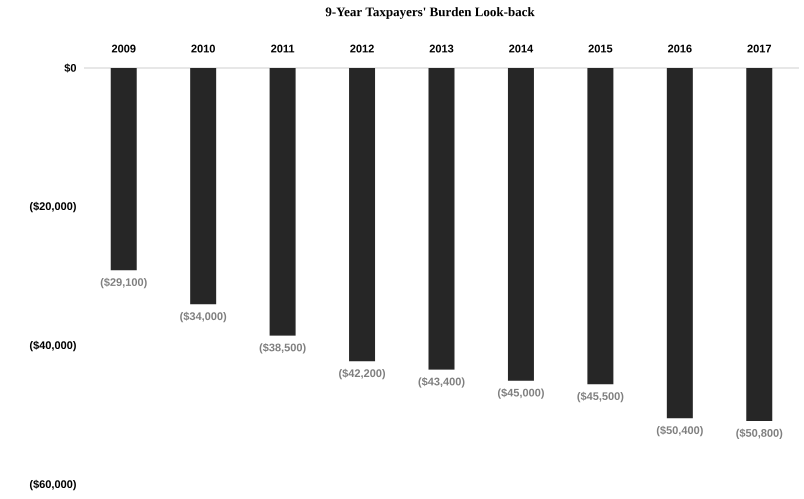 Image resolution: width=804 pixels, height=499 pixels. What do you see at coordinates (203, 48) in the screenshot?
I see `x-tick-label: 2010` at bounding box center [203, 48].